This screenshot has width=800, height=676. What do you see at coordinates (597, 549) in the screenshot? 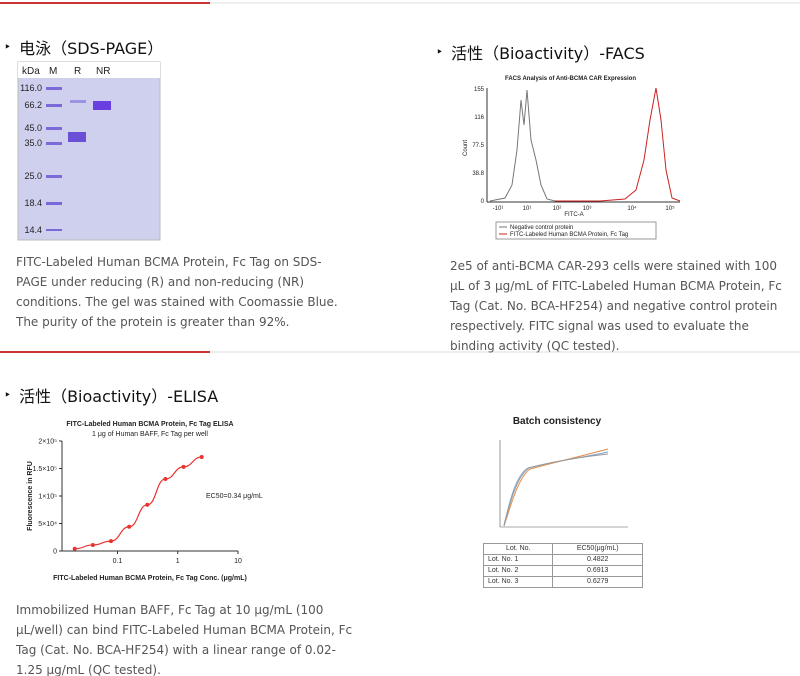
I see `table-header: EC50(μg/mL)` at bounding box center [597, 549].